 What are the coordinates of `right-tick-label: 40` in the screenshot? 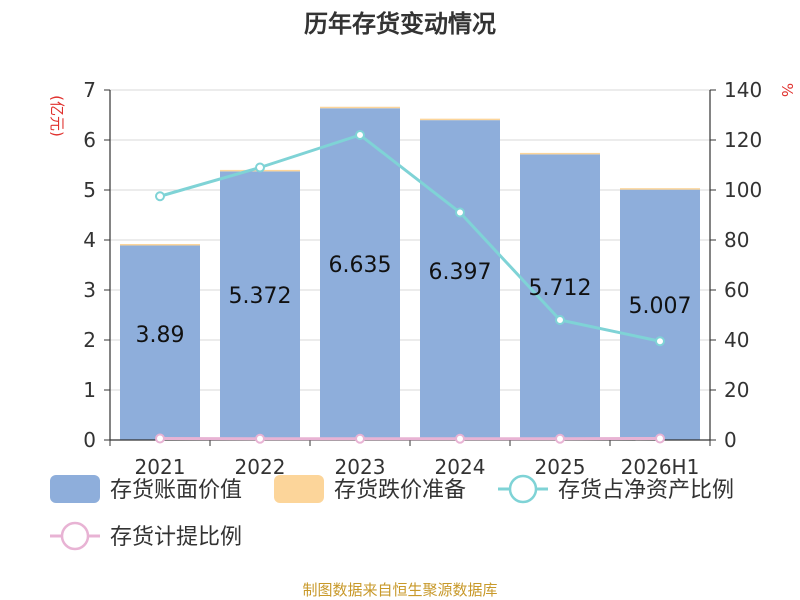 It's located at (736, 340).